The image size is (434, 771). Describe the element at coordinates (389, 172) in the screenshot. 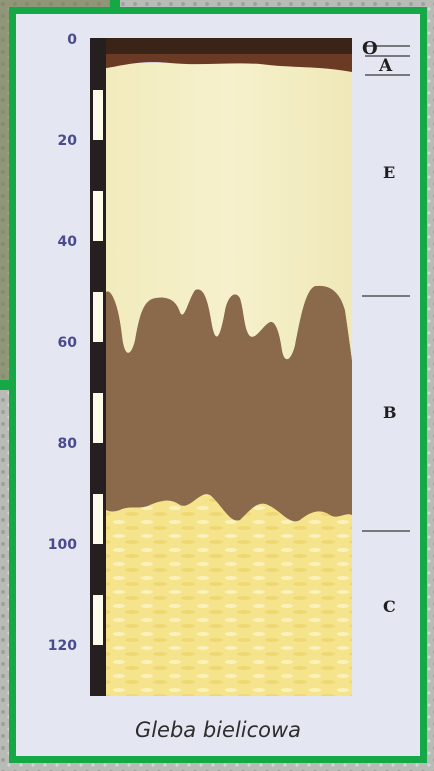

I see `horizon-label-e: E` at that location.